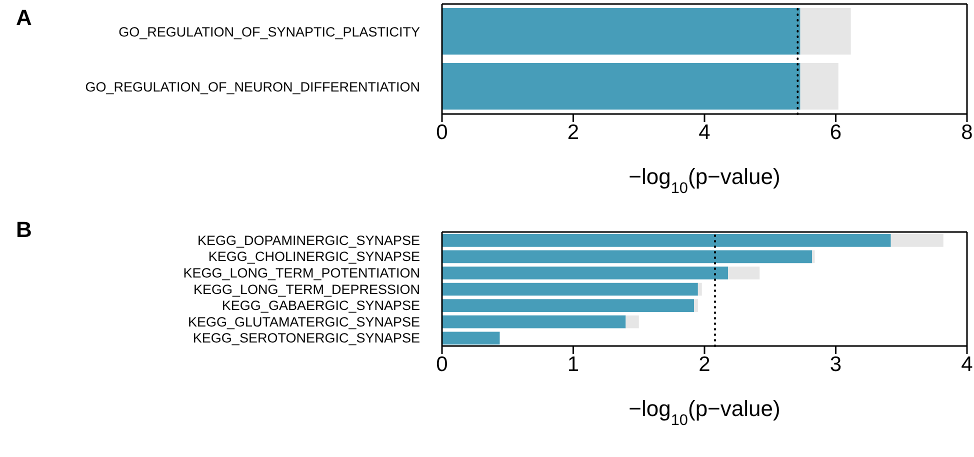 The width and height of the screenshot is (974, 457). Describe the element at coordinates (967, 132) in the screenshot. I see `x-tick-label: 8` at that location.